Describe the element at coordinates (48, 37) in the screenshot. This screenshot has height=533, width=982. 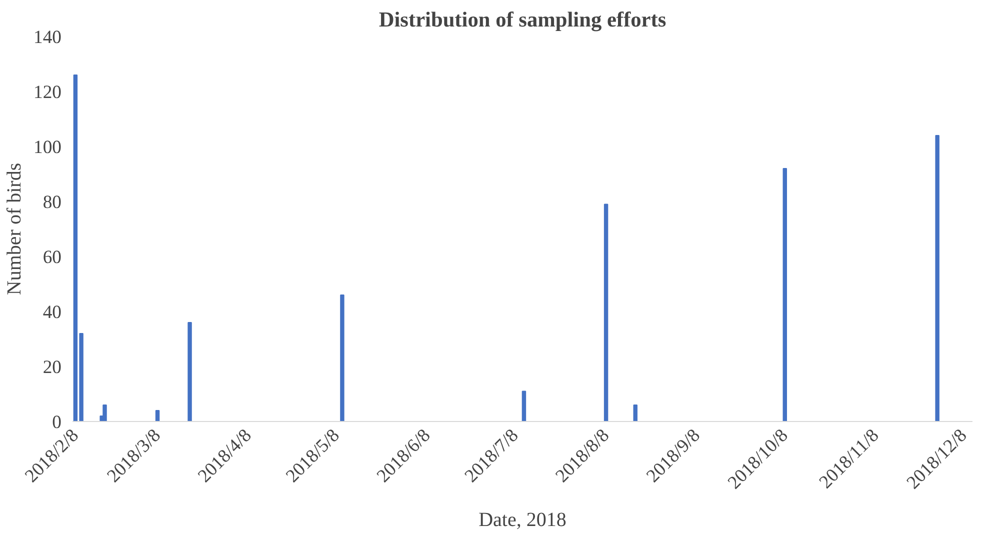
I see `y-tick-label: 140` at that location.